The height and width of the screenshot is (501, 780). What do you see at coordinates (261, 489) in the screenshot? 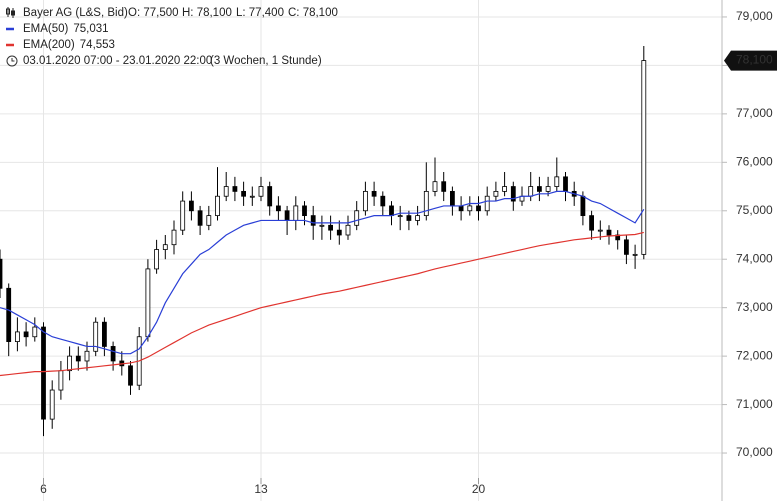
I see `x-tick-label: 13` at bounding box center [261, 489].